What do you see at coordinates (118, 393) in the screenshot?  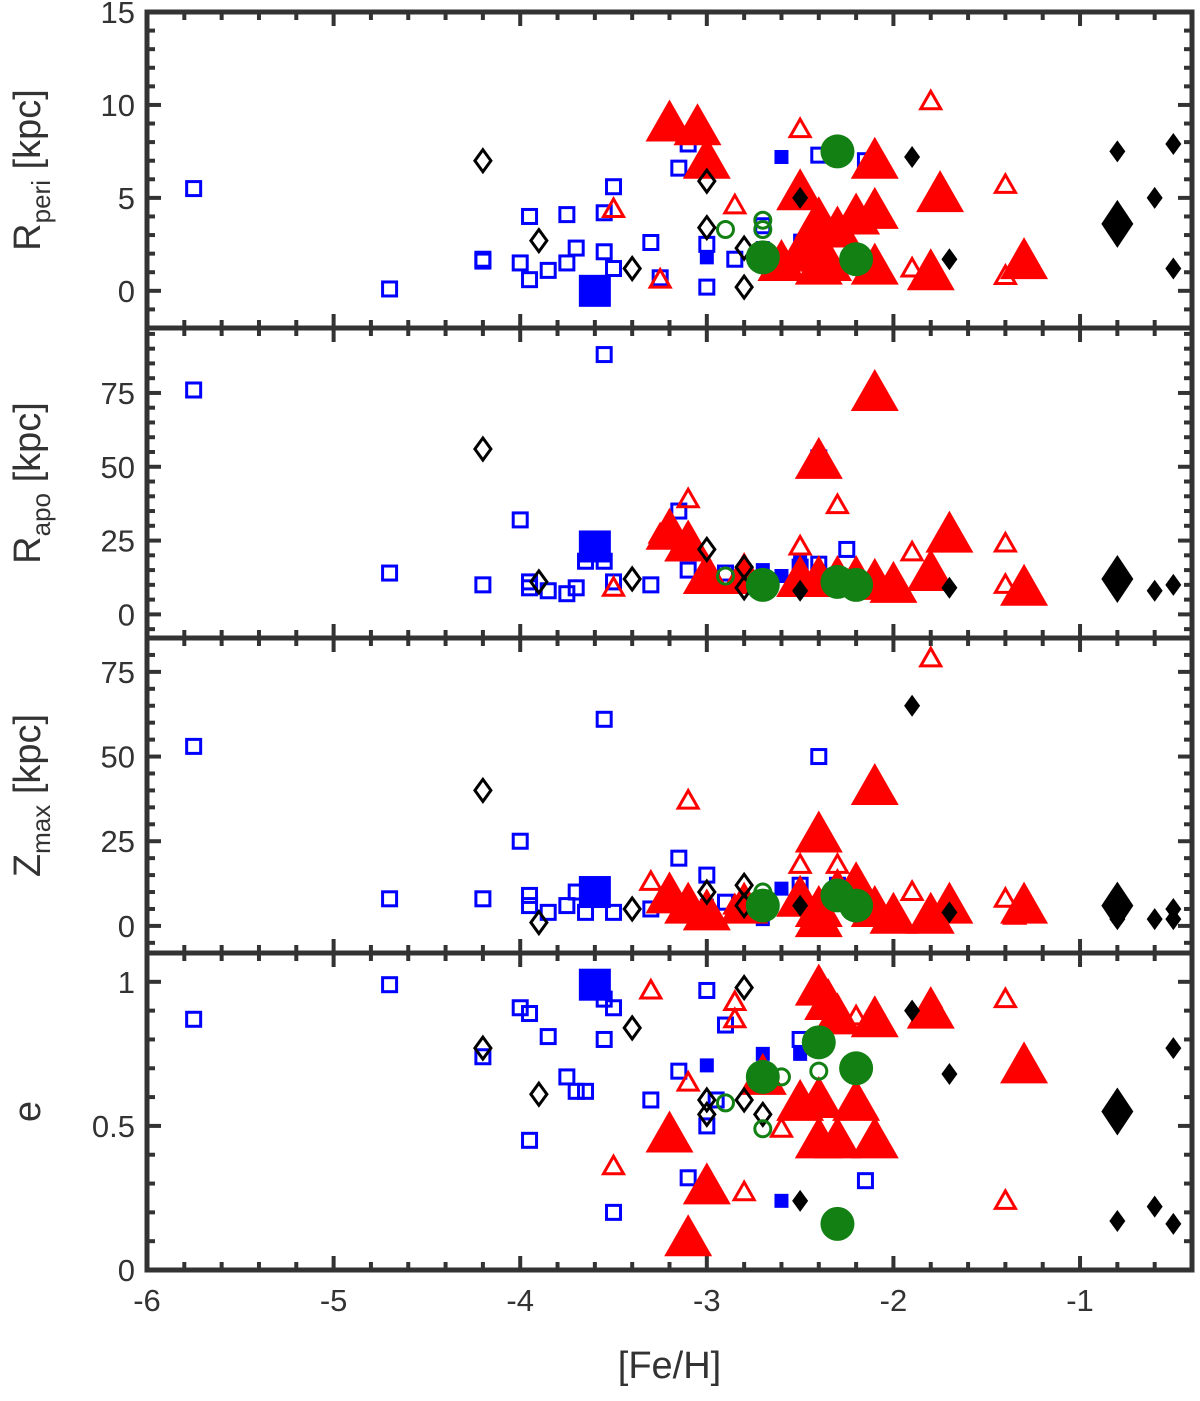 I see `y-tick-label: 75` at bounding box center [118, 393].